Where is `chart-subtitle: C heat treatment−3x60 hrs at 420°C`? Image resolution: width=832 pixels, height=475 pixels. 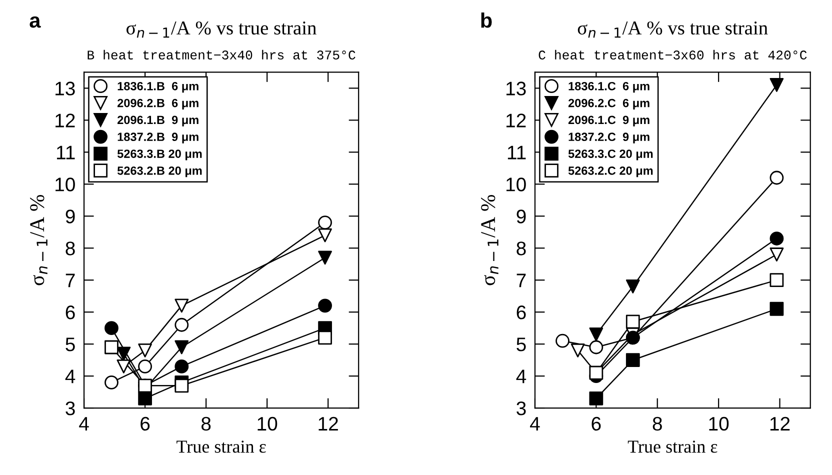
chart-subtitle: C heat treatment−3x60 hrs at 420°C is located at coordinates (672, 55).